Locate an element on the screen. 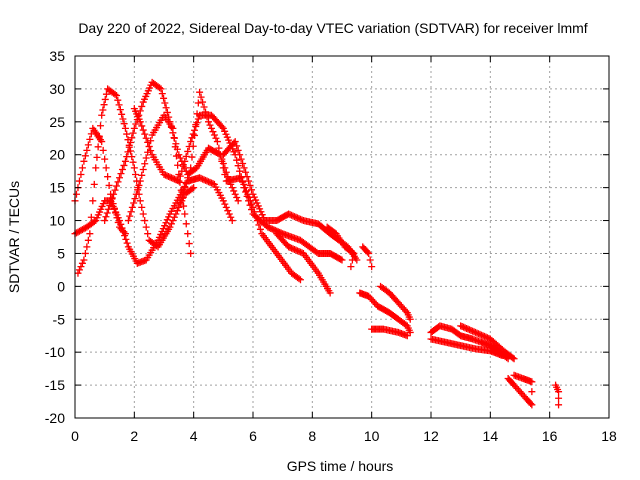 This screenshot has height=480, width=640. y-tick-label: 20 is located at coordinates (57, 155).